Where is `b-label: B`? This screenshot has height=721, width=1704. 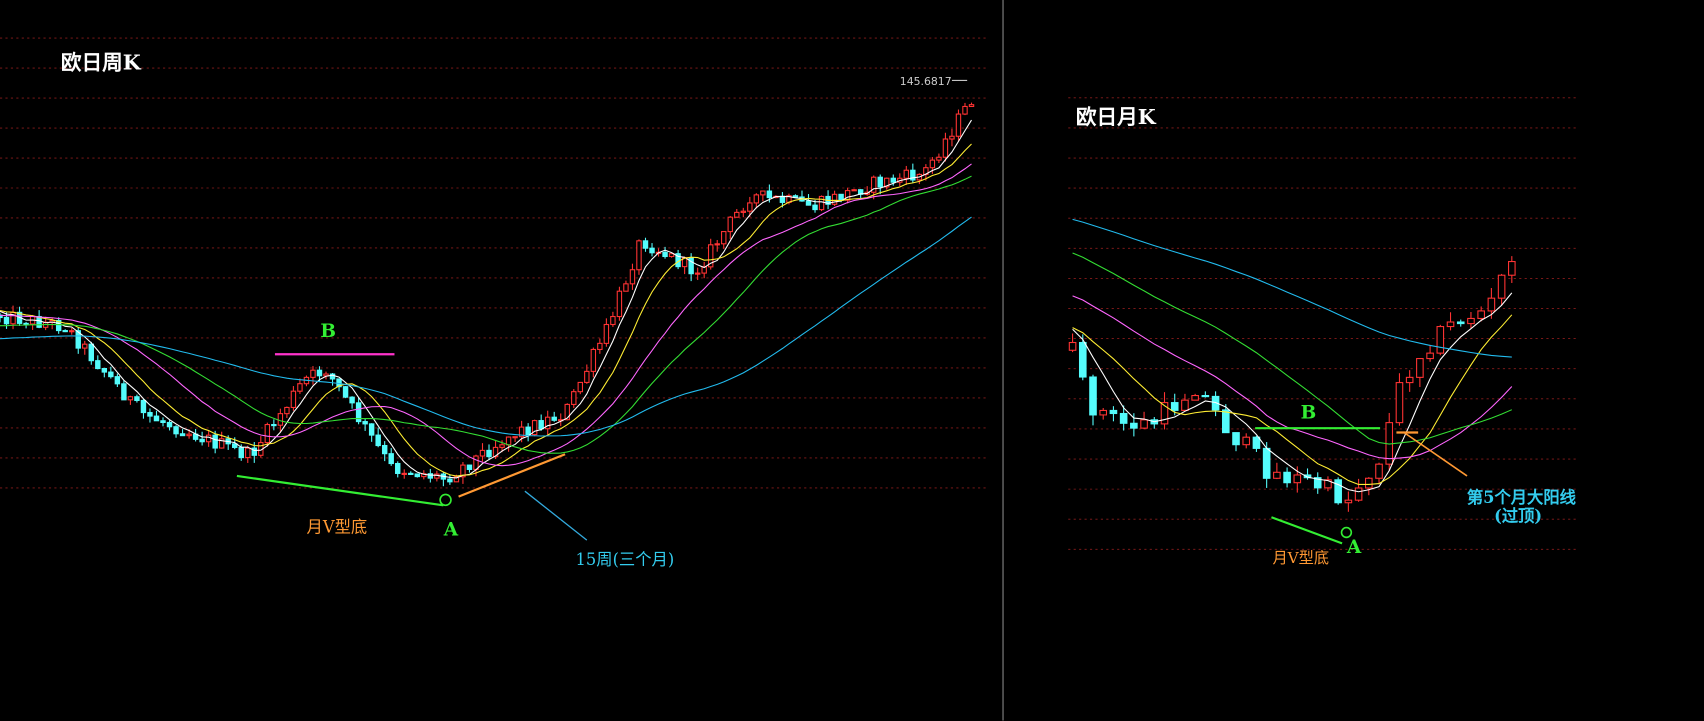
b-label: B is located at coordinates (1309, 412).